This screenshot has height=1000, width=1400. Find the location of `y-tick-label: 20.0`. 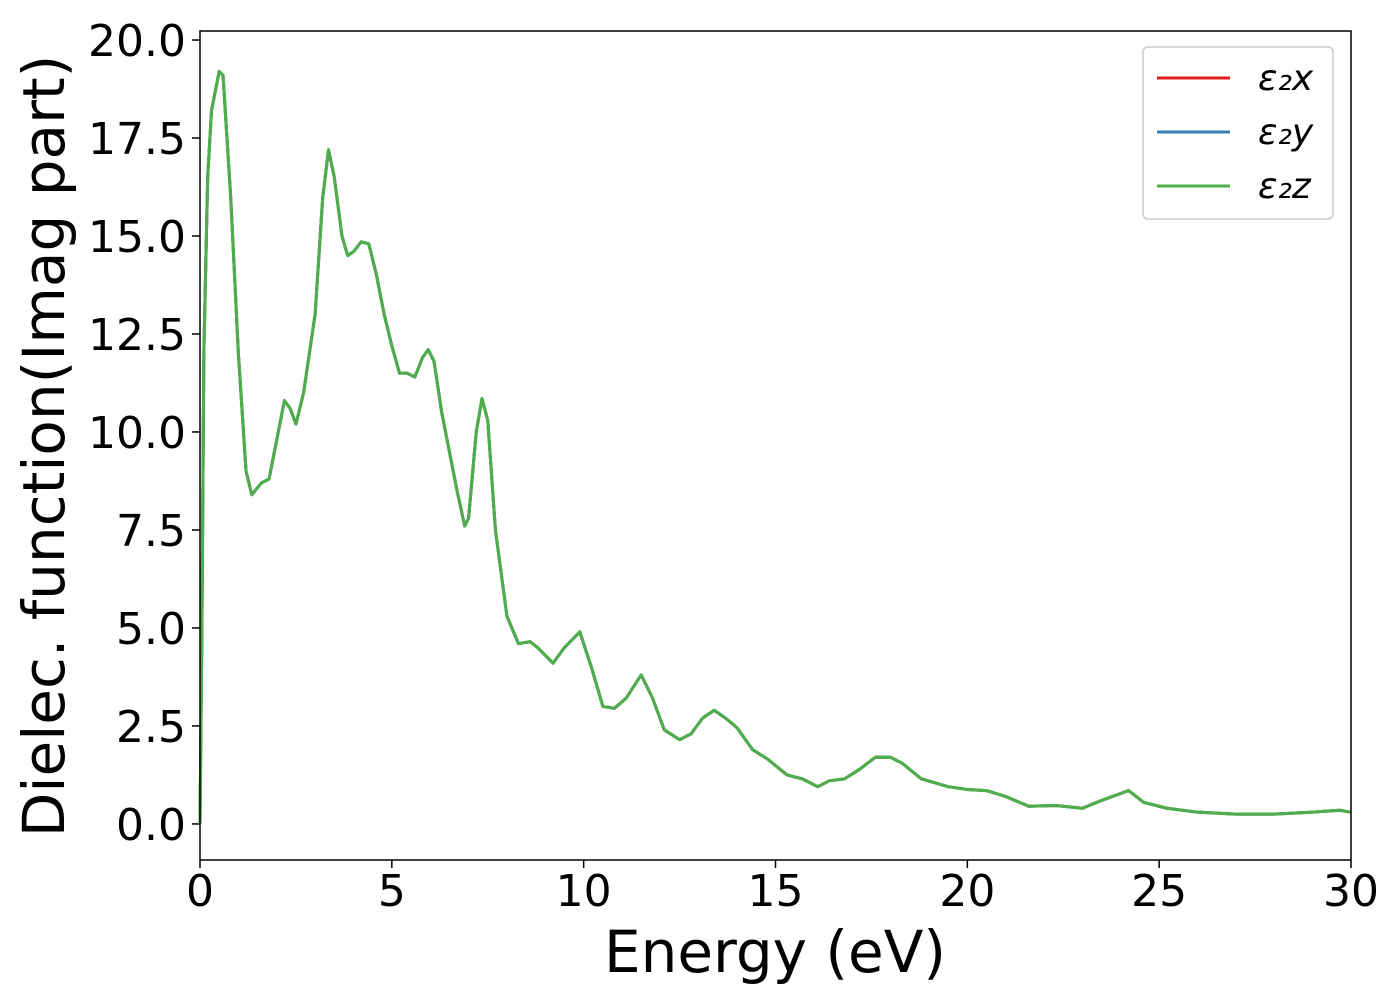

y-tick-label: 20.0 is located at coordinates (137, 41).